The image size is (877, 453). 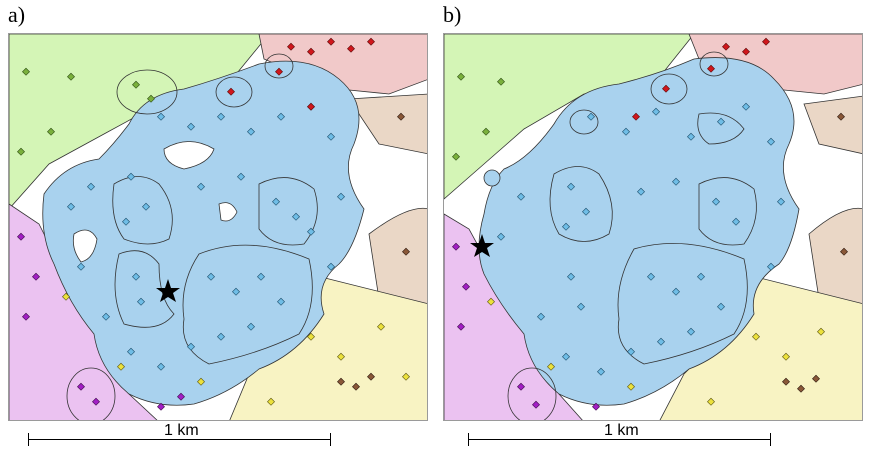 I want to click on scalebar-a: 1 km, so click(x=180, y=436).